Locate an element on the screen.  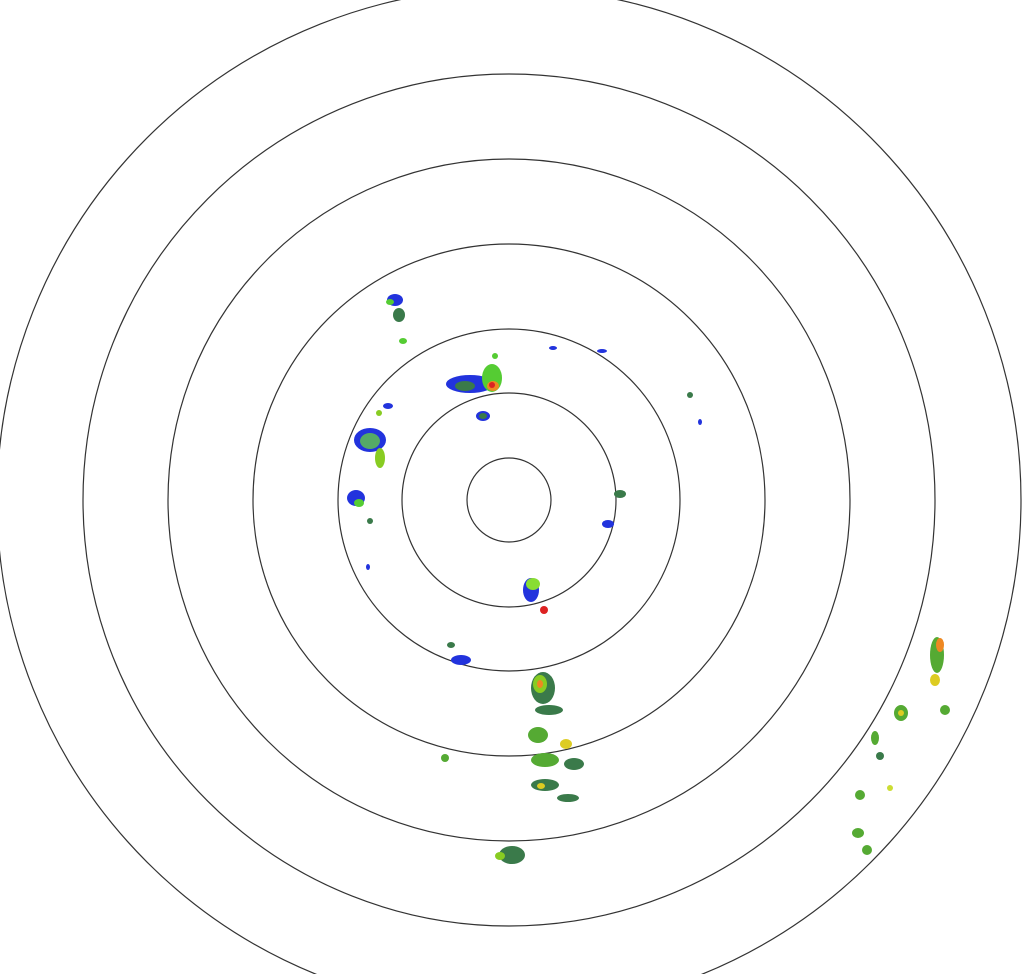
range-ring is located at coordinates (509, 500).